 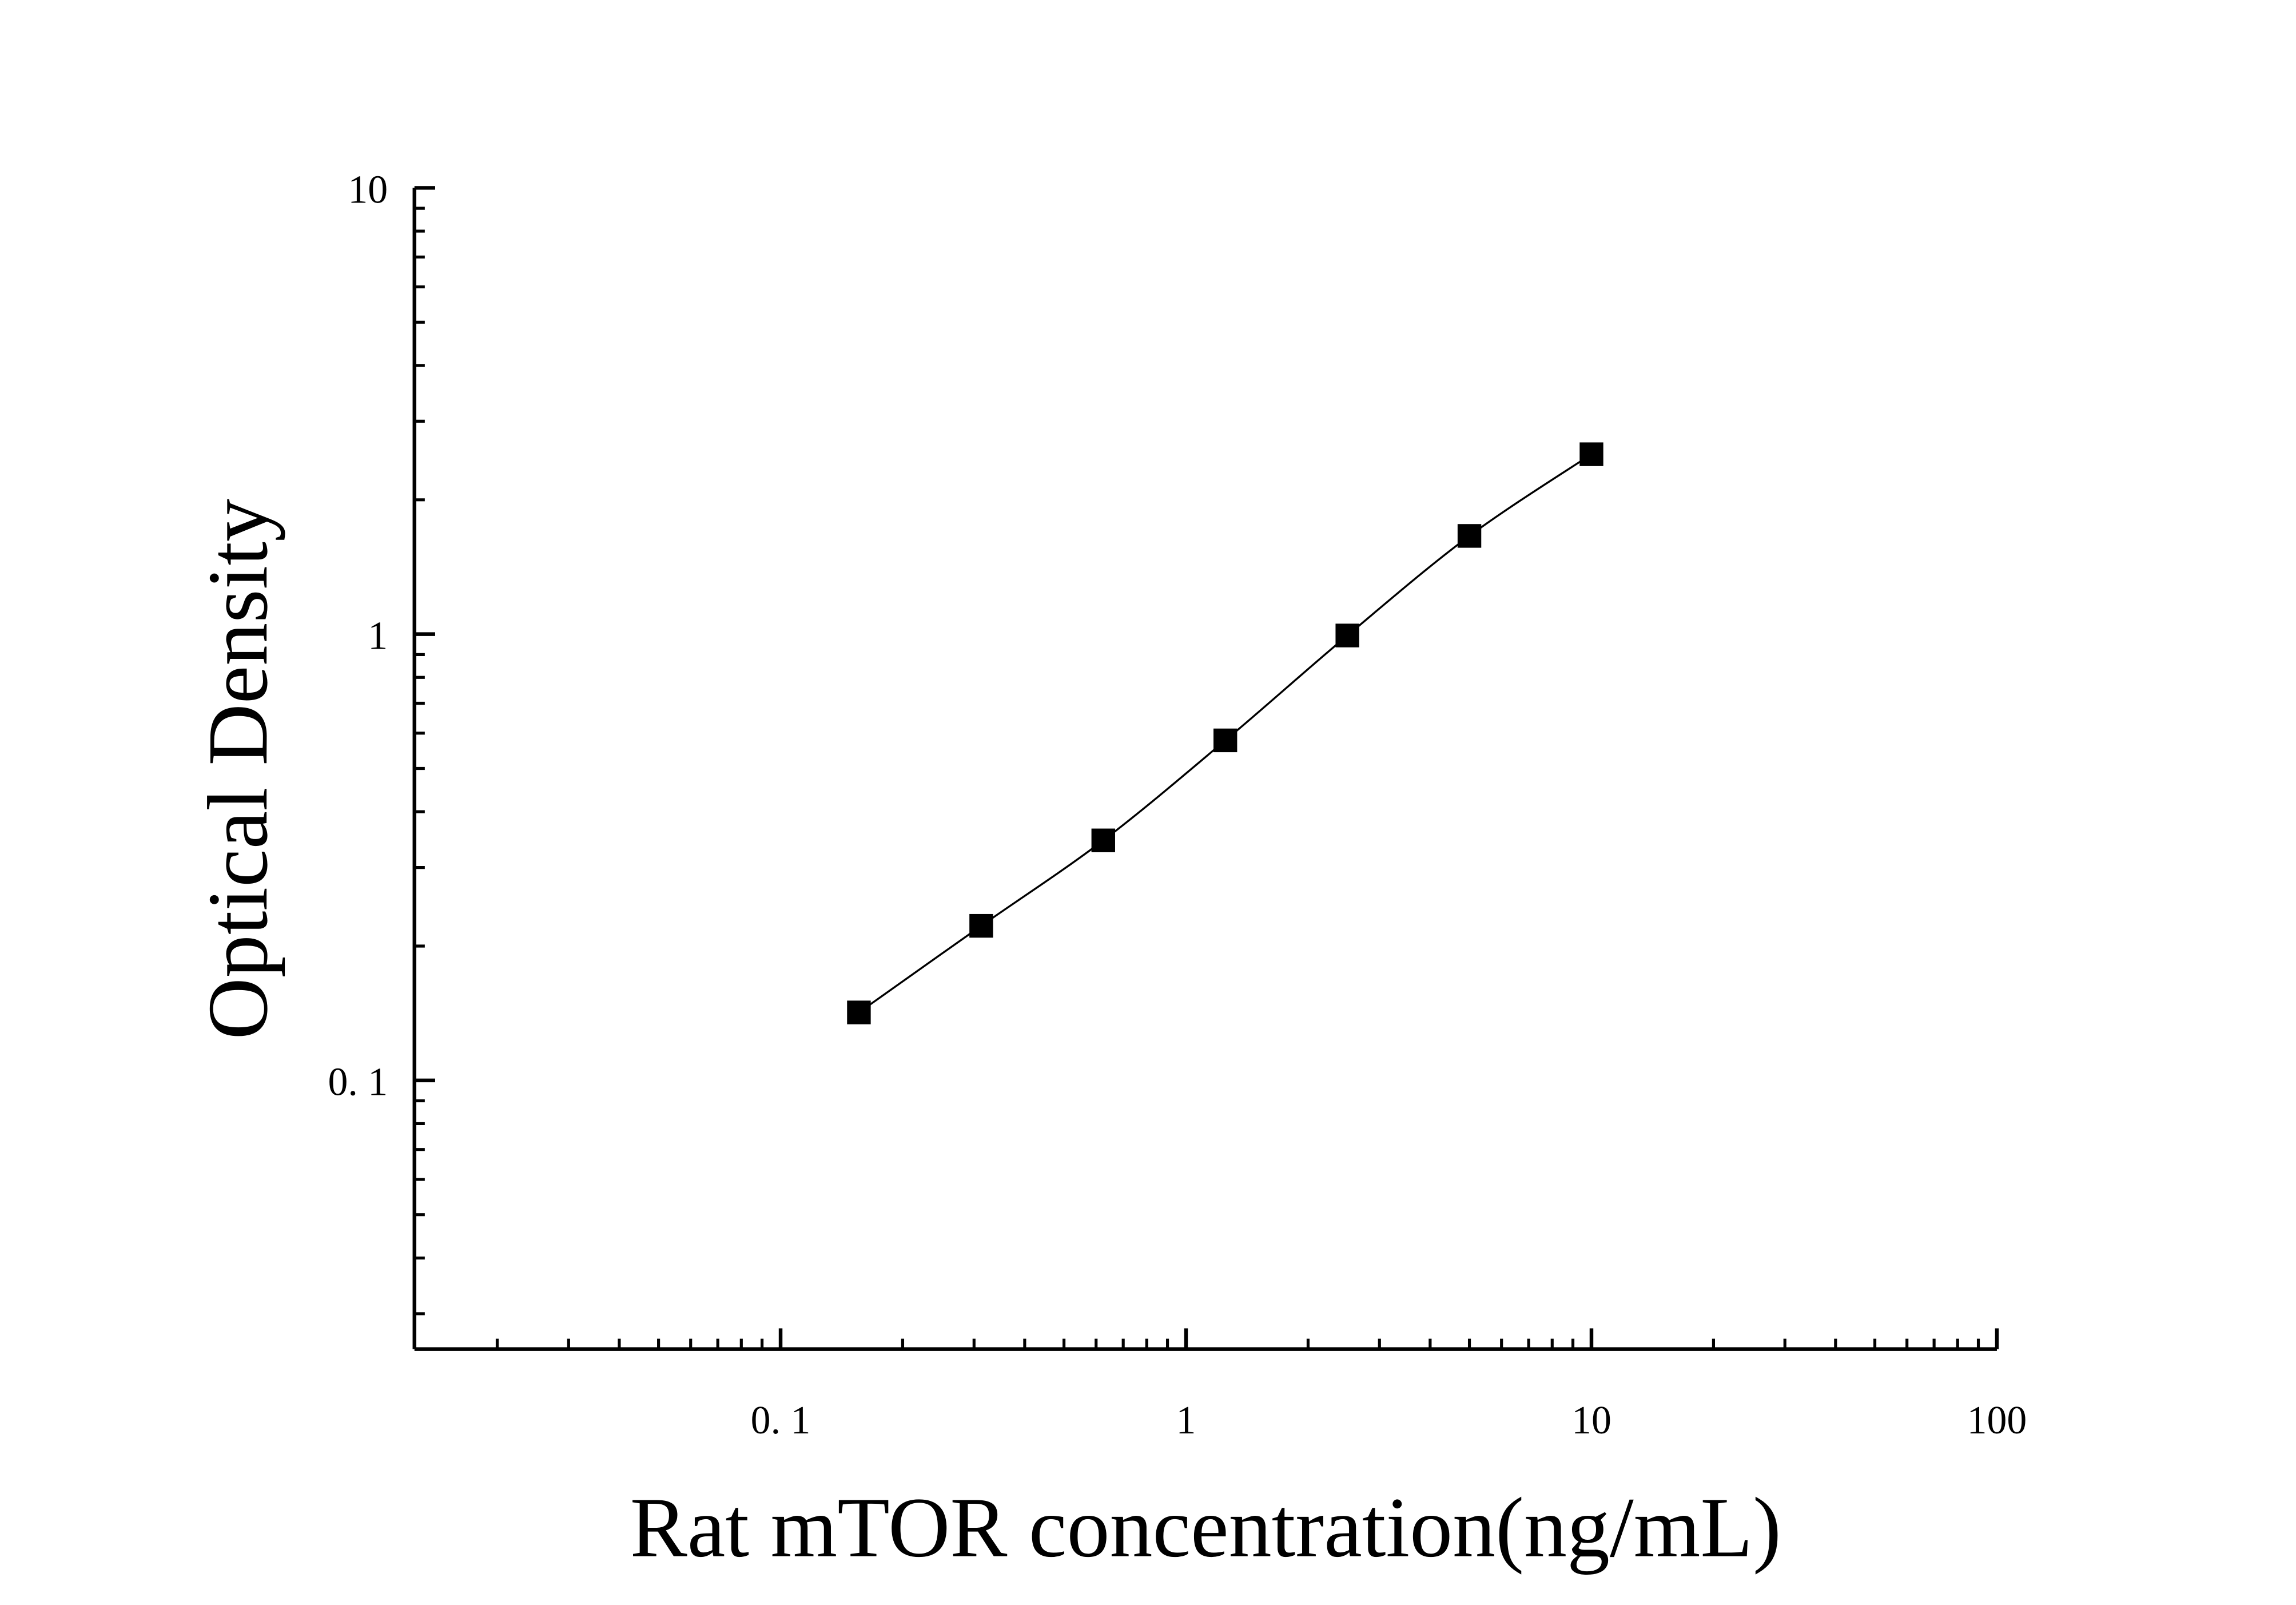 What do you see at coordinates (781, 1421) in the screenshot?
I see `x-tick-label: 0. 1` at bounding box center [781, 1421].